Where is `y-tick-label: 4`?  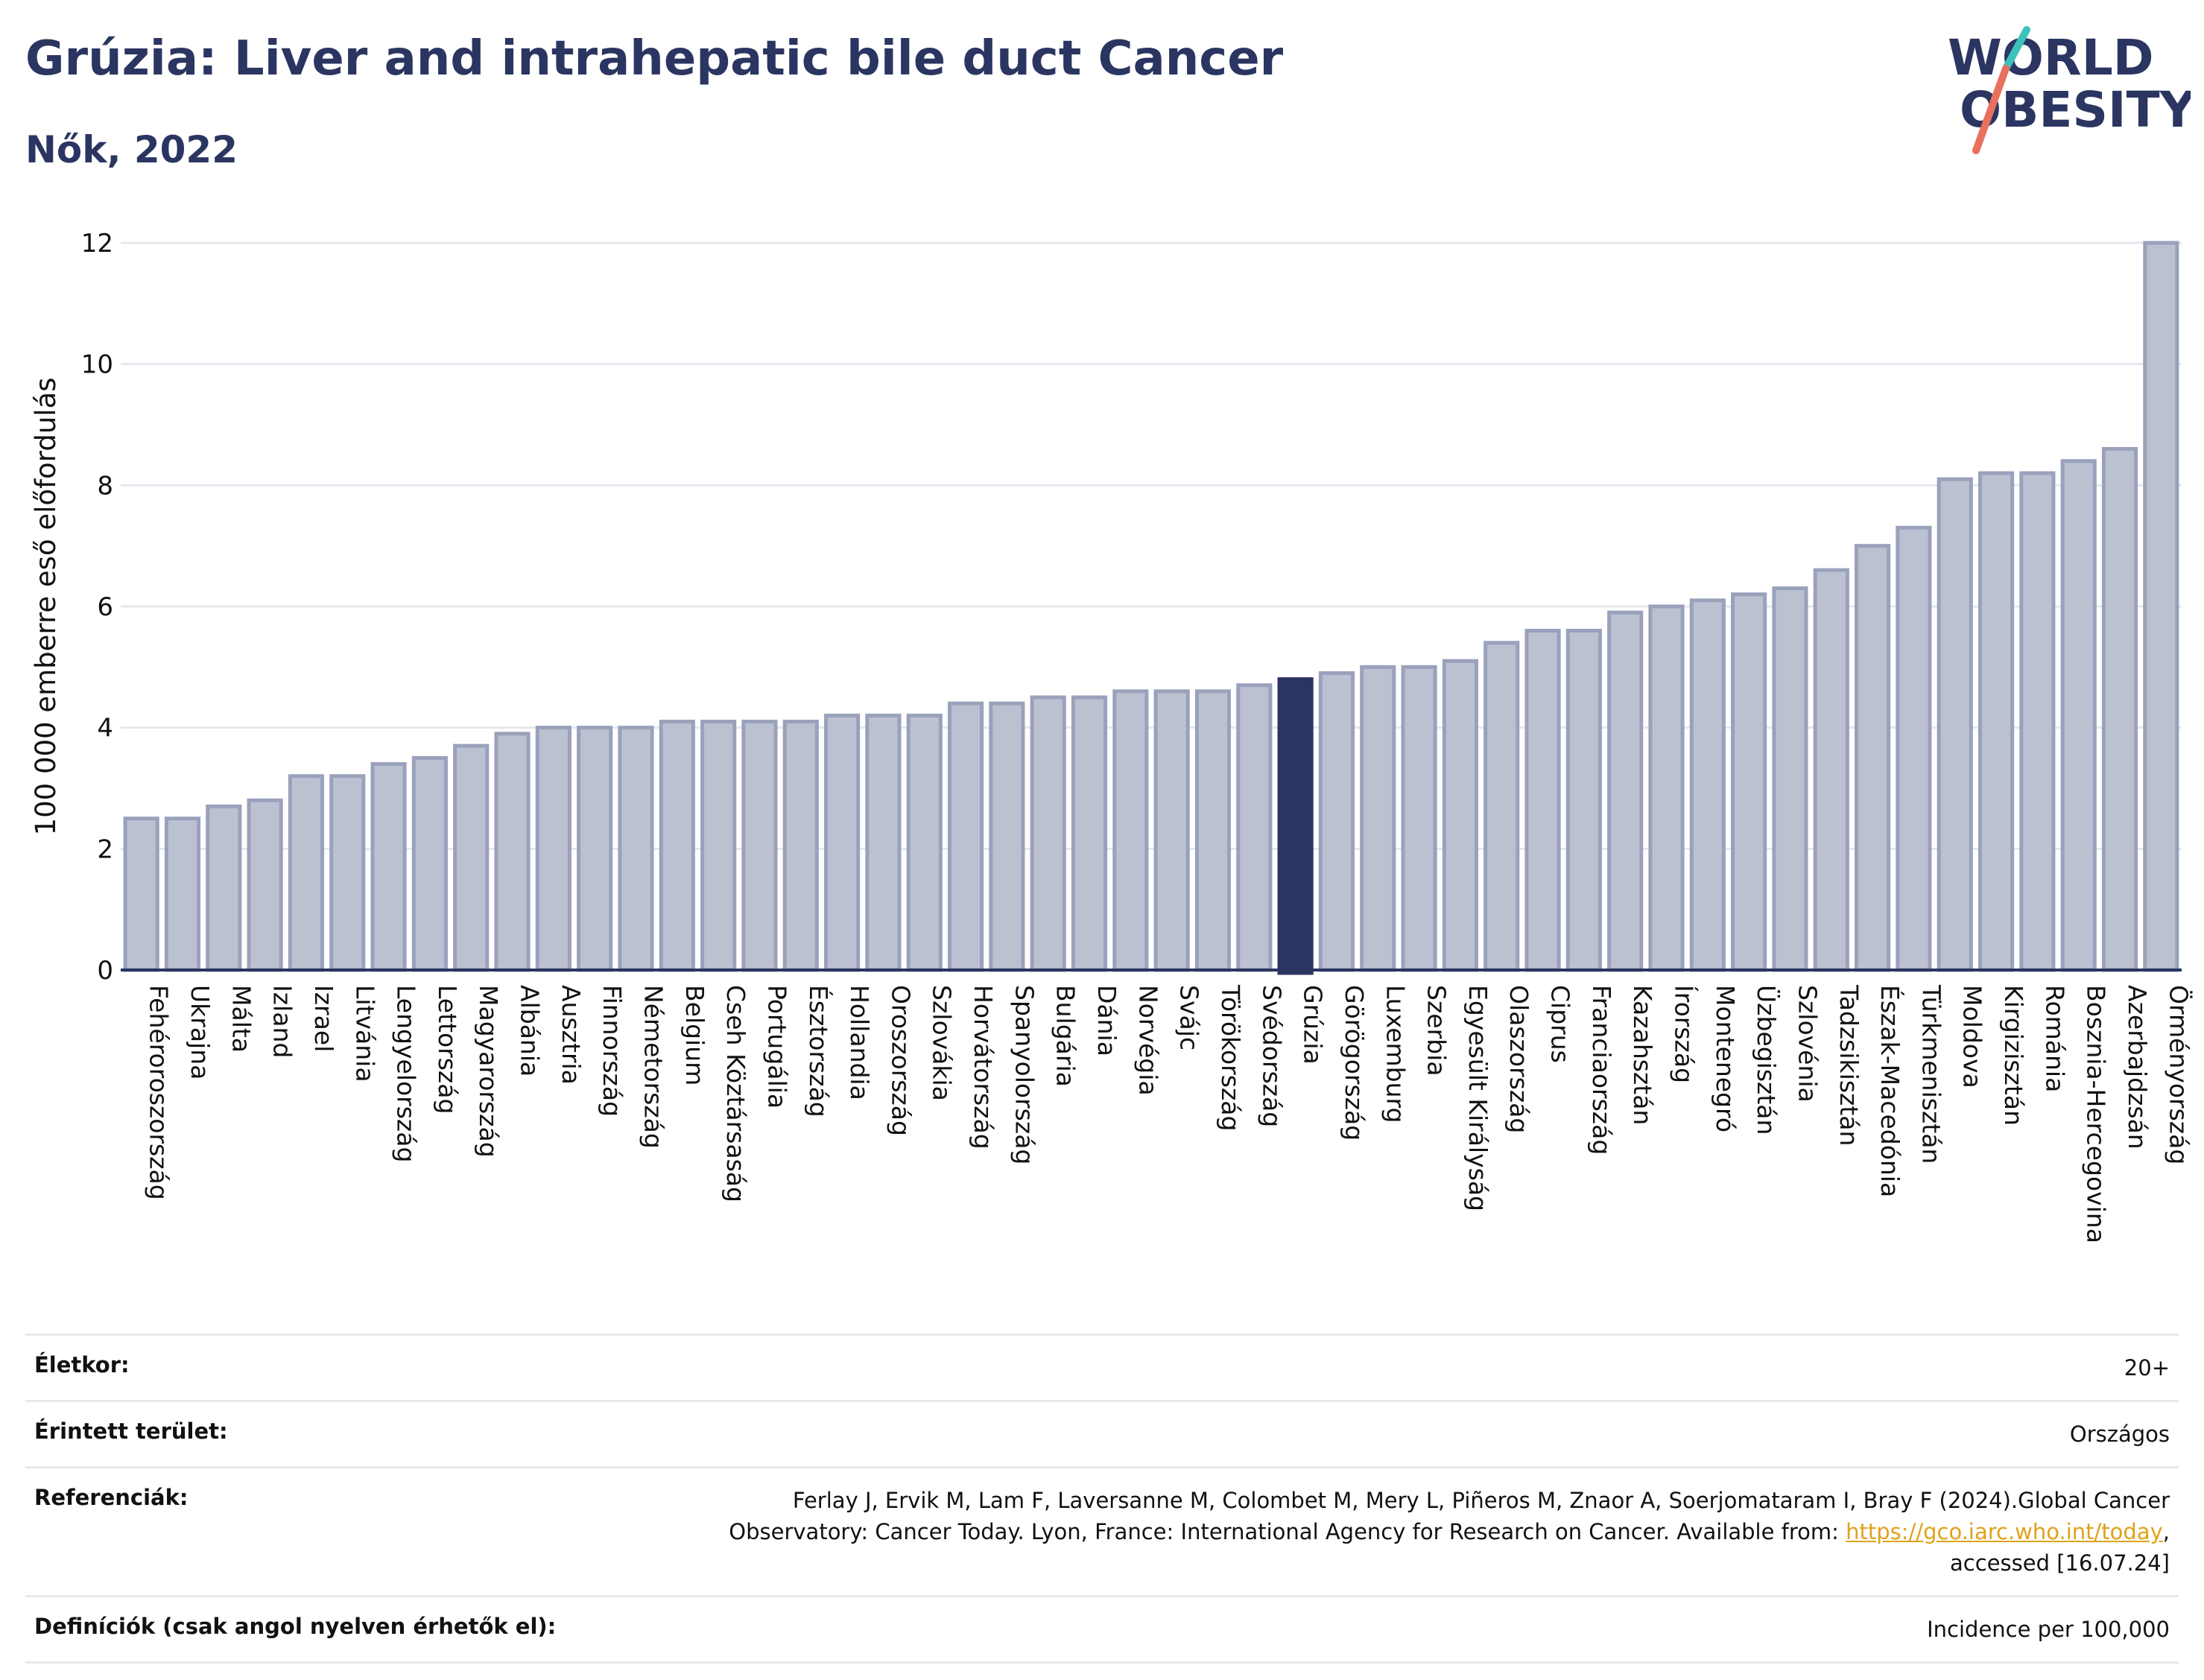 y-tick-label: 4 is located at coordinates (105, 729).